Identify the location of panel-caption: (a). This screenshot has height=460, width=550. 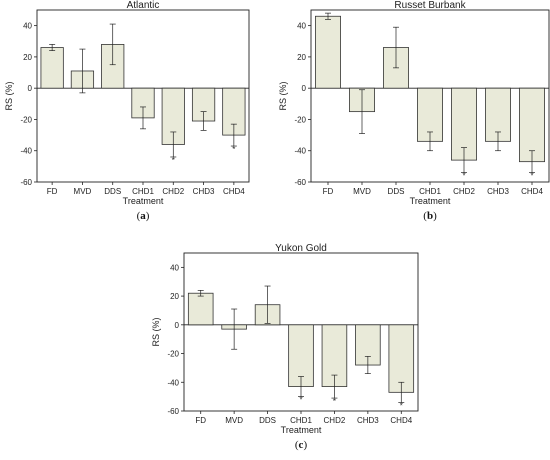
(143, 216).